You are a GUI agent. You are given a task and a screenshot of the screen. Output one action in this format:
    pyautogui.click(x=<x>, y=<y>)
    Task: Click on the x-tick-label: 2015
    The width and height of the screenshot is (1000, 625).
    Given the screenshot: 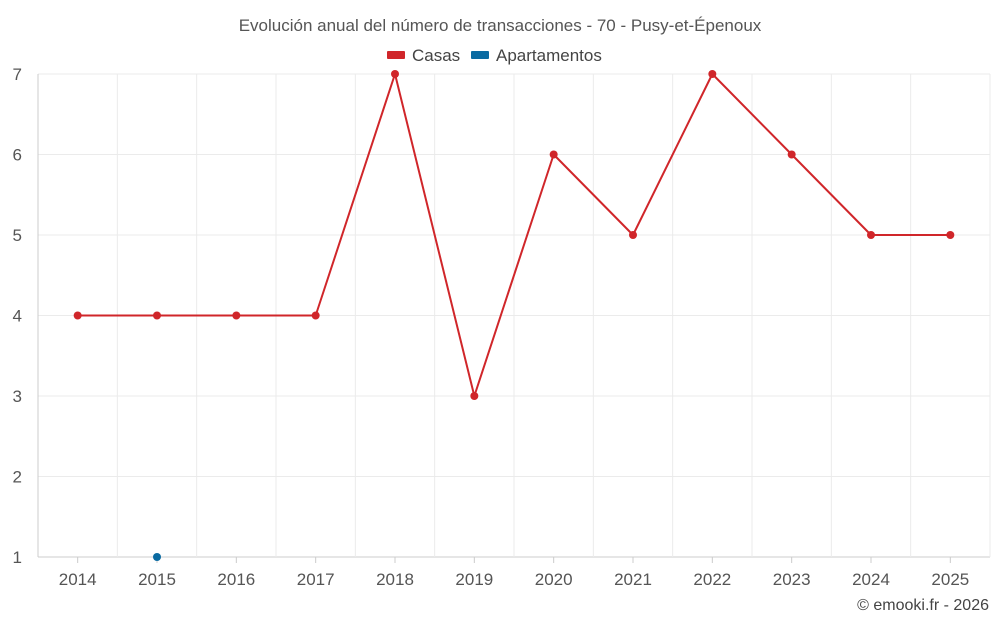 What is the action you would take?
    pyautogui.click(x=157, y=579)
    